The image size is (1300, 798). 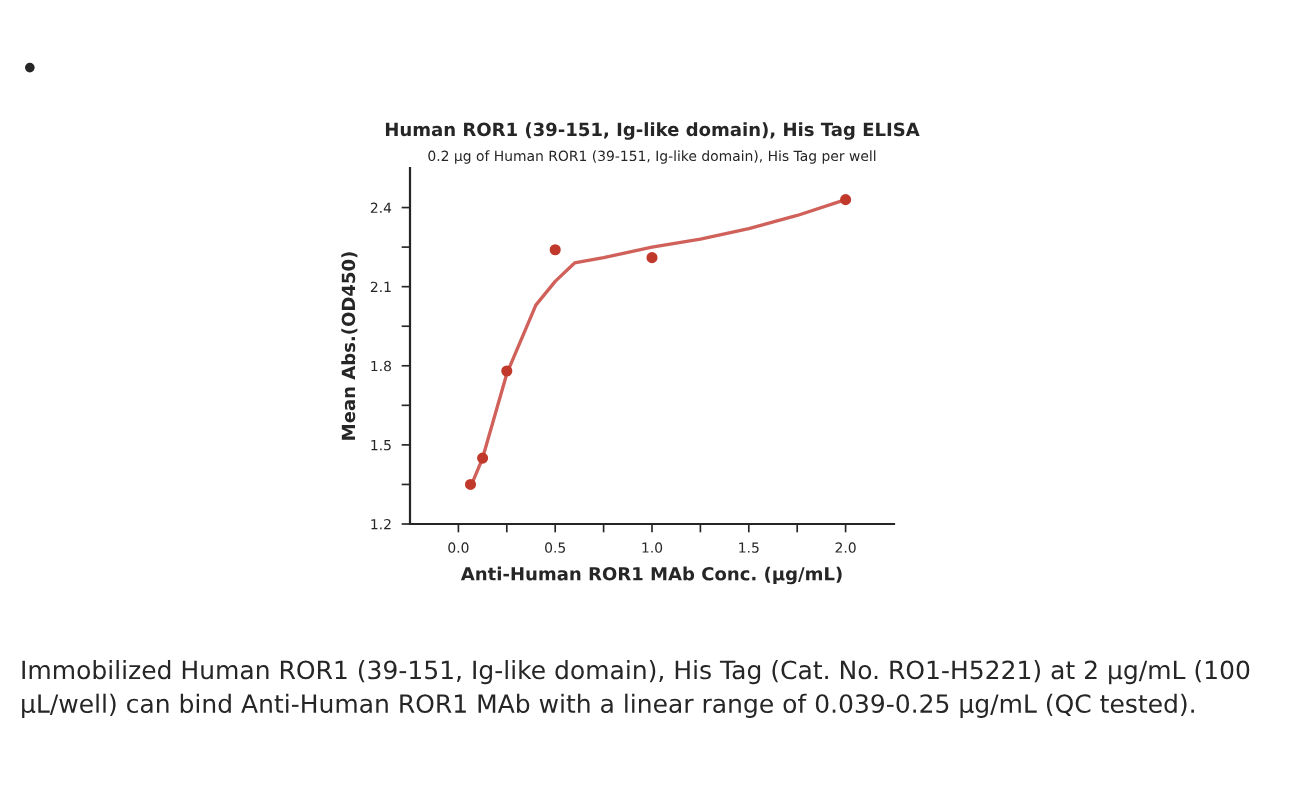 What do you see at coordinates (349, 346) in the screenshot?
I see `y-axis-title: Mean Abs.(OD450)` at bounding box center [349, 346].